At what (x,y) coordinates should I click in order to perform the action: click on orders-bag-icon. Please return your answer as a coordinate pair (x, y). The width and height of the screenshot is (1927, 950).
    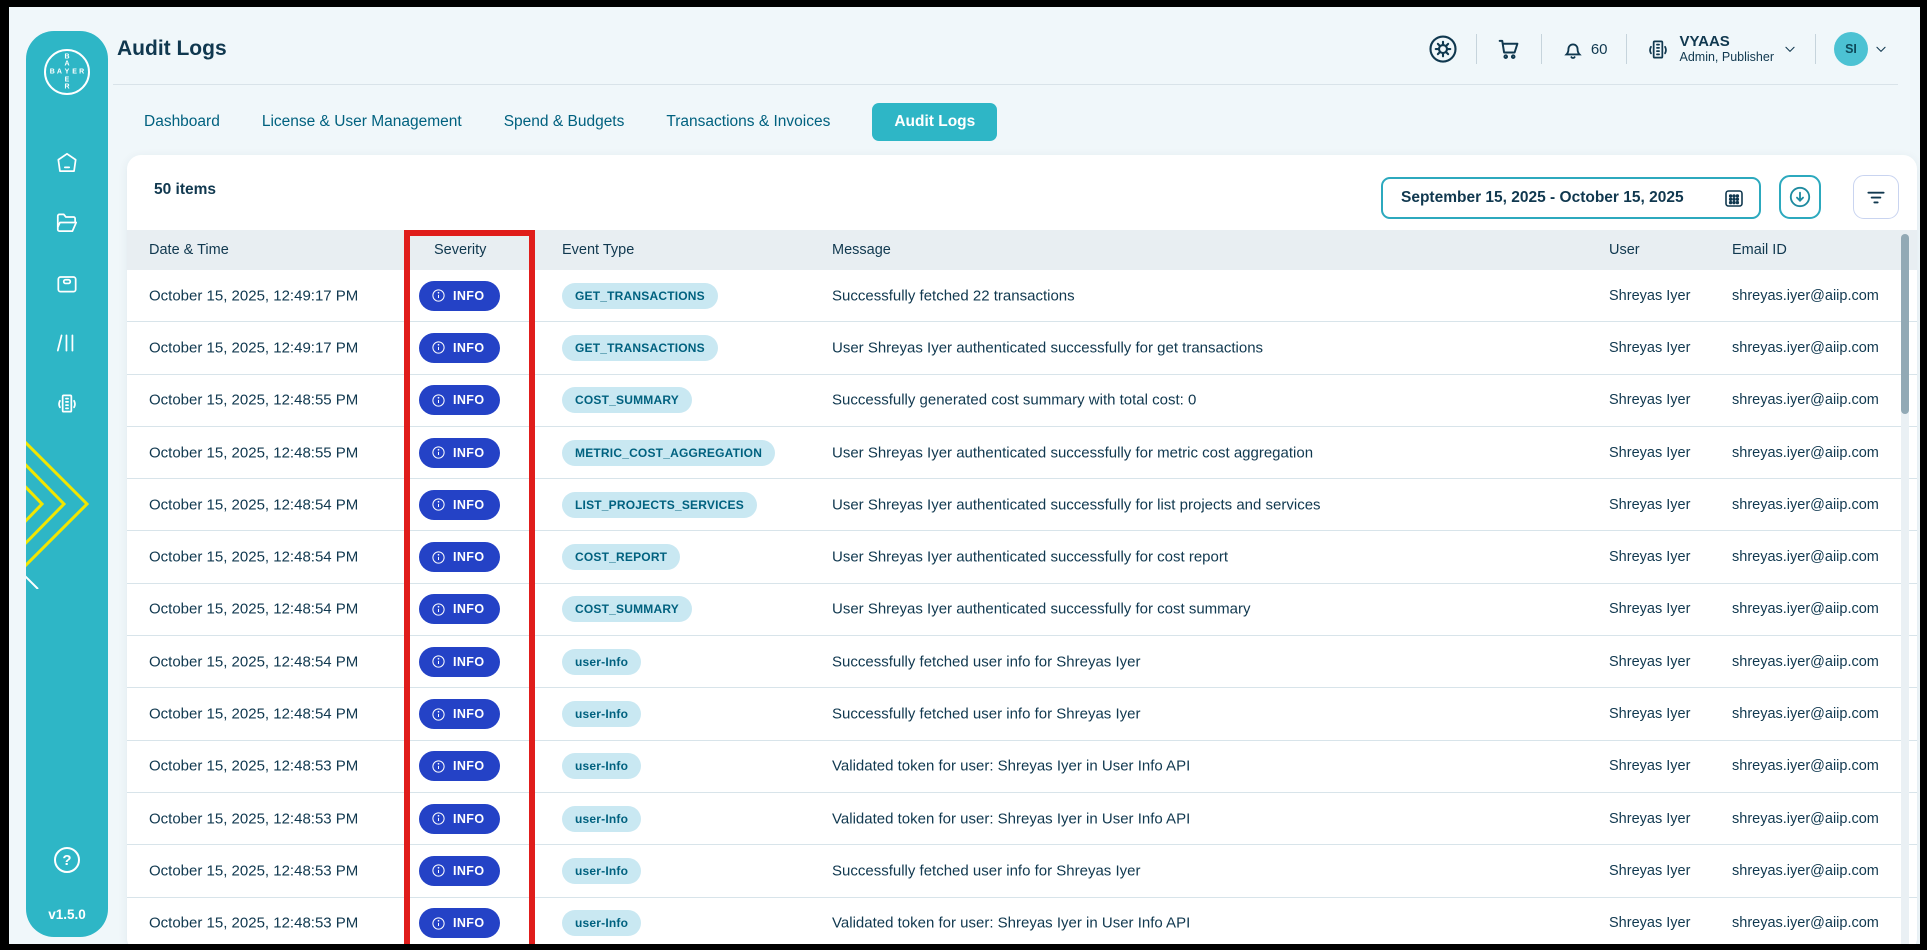
    Looking at the image, I should click on (67, 283).